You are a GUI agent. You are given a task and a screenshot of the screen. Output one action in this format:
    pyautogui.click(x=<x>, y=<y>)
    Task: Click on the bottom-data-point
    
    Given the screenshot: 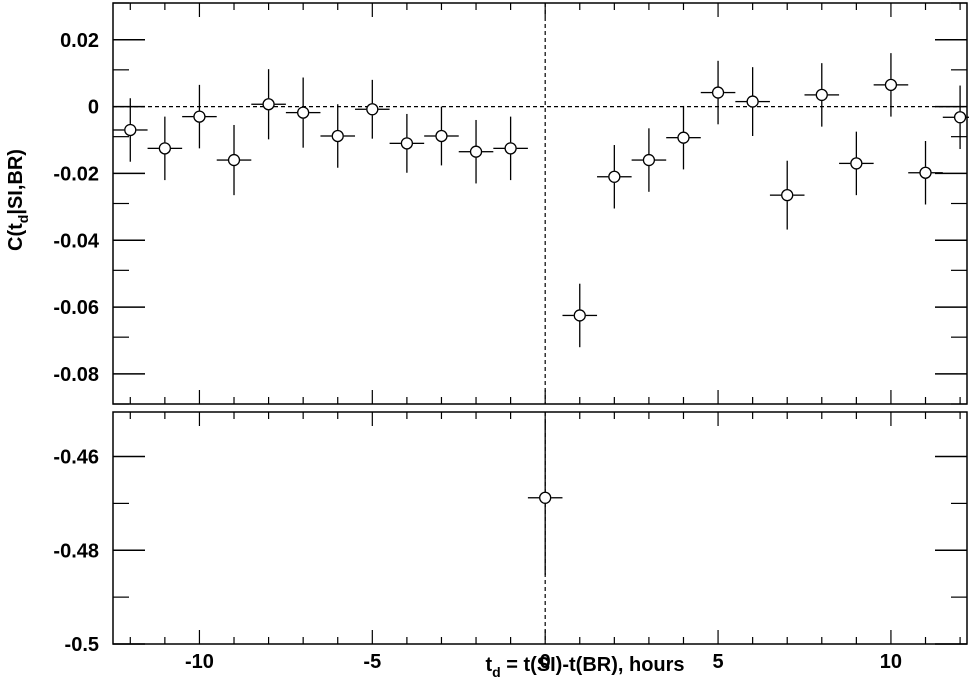 What is the action you would take?
    pyautogui.click(x=545, y=497)
    